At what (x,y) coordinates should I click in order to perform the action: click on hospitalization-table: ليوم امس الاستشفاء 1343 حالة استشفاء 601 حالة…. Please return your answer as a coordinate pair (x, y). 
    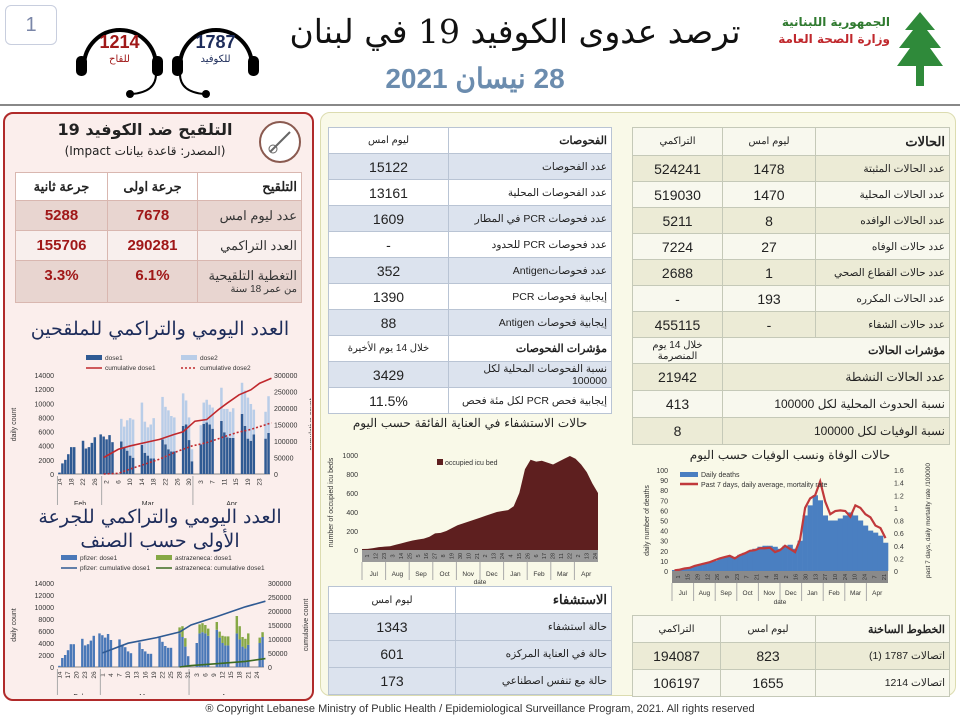
    Looking at the image, I should click on (470, 640).